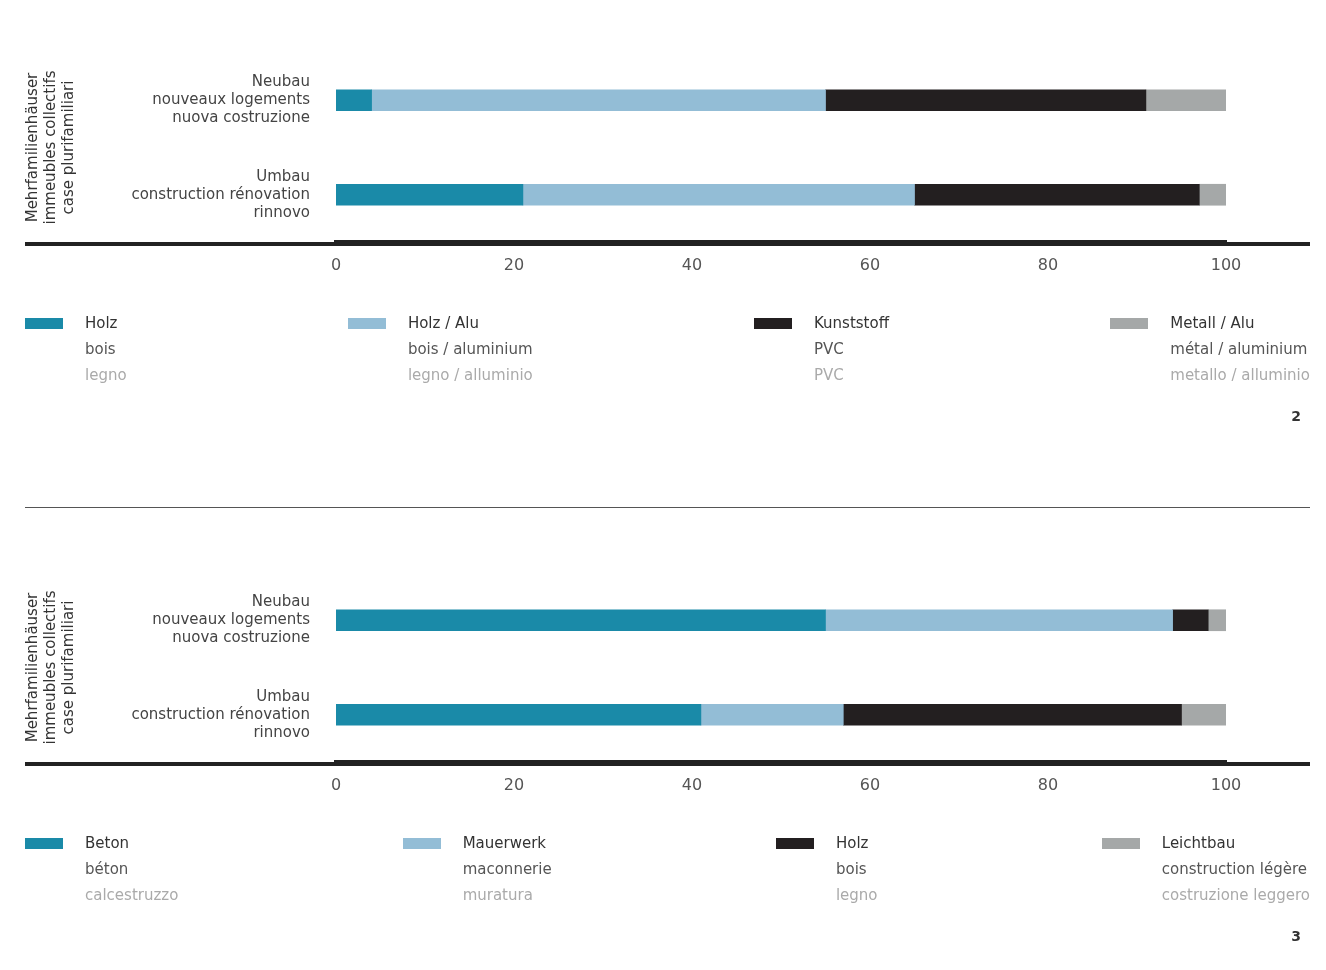  Describe the element at coordinates (1296, 936) in the screenshot. I see `text: 3` at that location.